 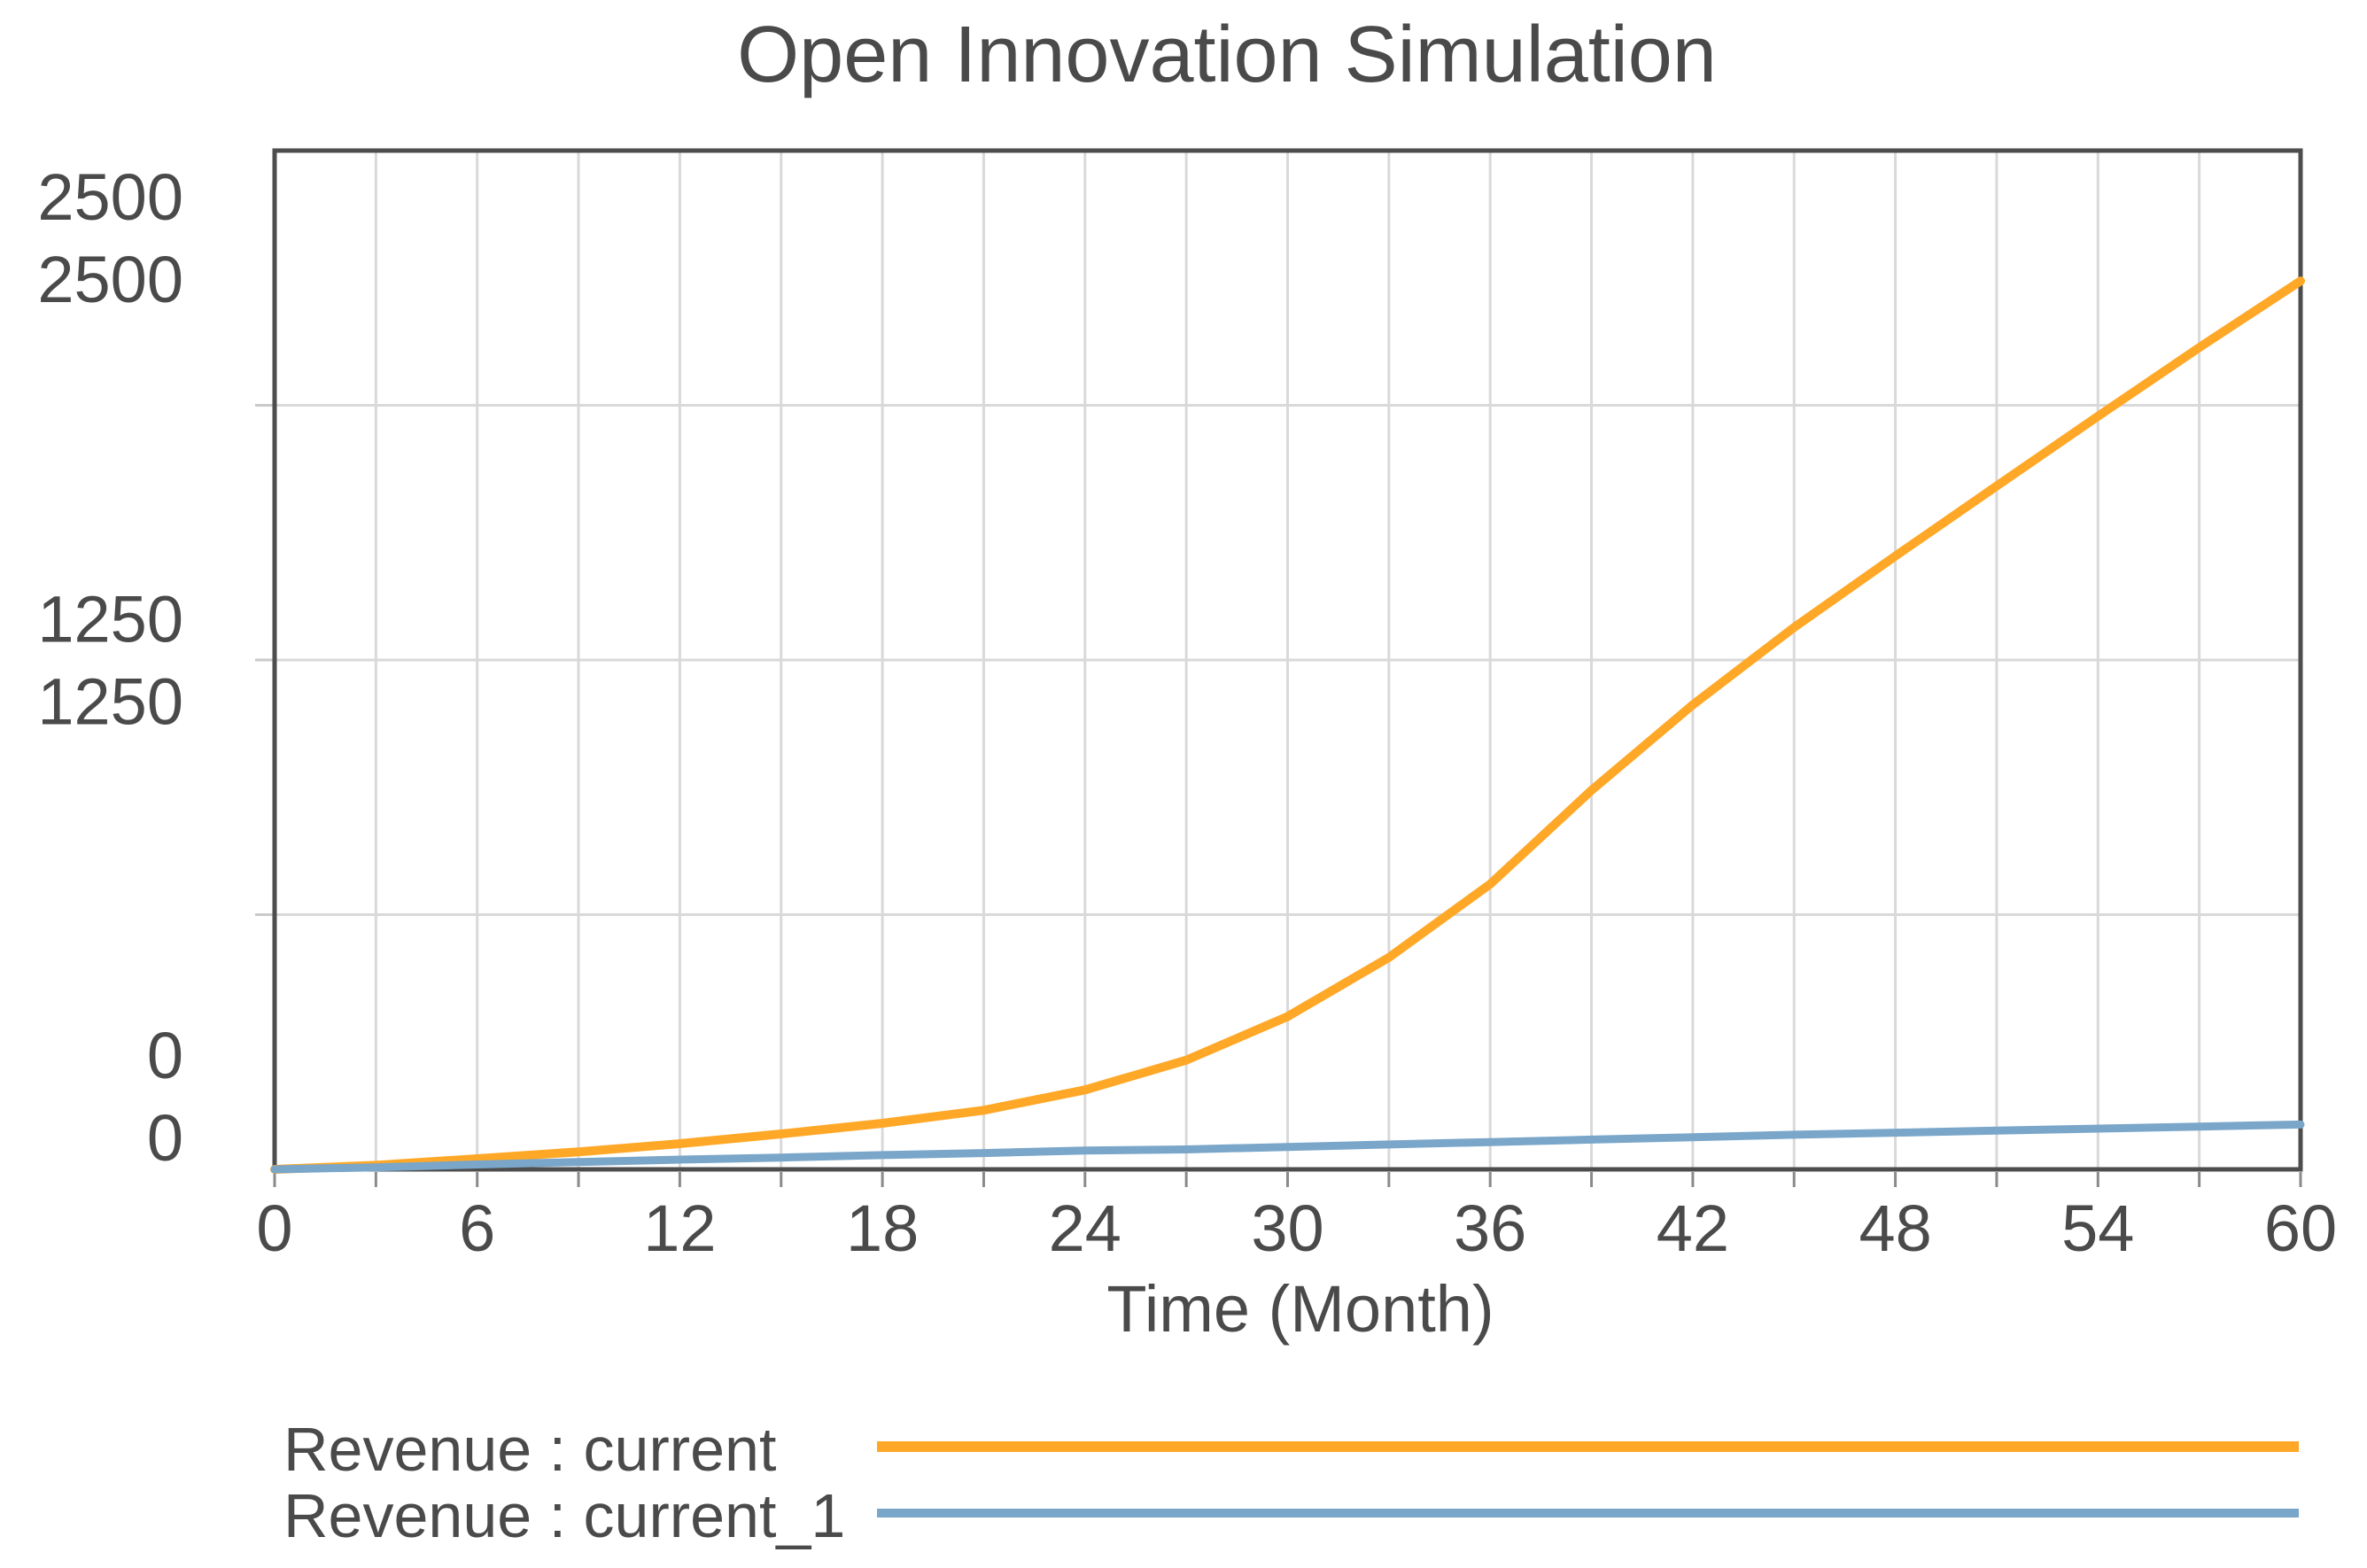 What do you see at coordinates (564, 1515) in the screenshot?
I see `legend-label-revenue-current-1: Revenue : current_1` at bounding box center [564, 1515].